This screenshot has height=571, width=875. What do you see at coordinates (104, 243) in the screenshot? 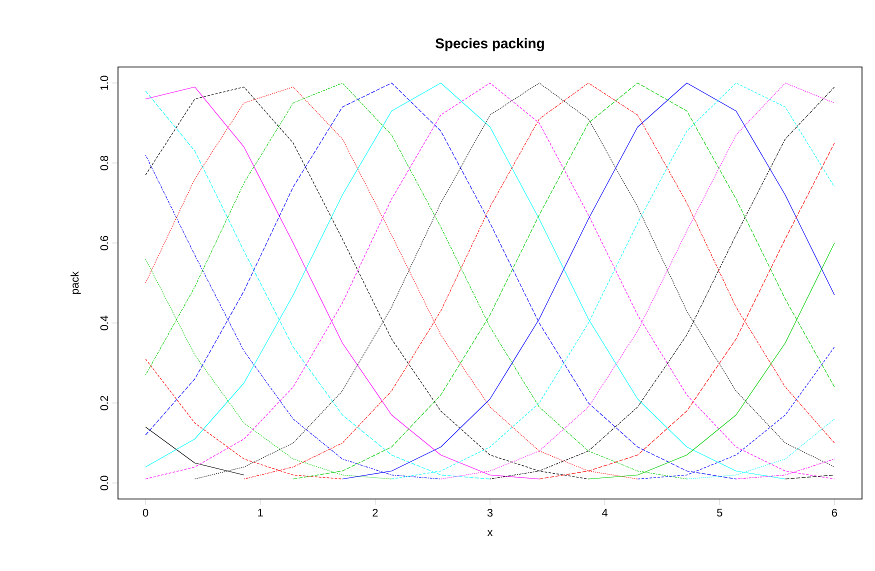
I see `y-tick-label: 0.6` at bounding box center [104, 243].